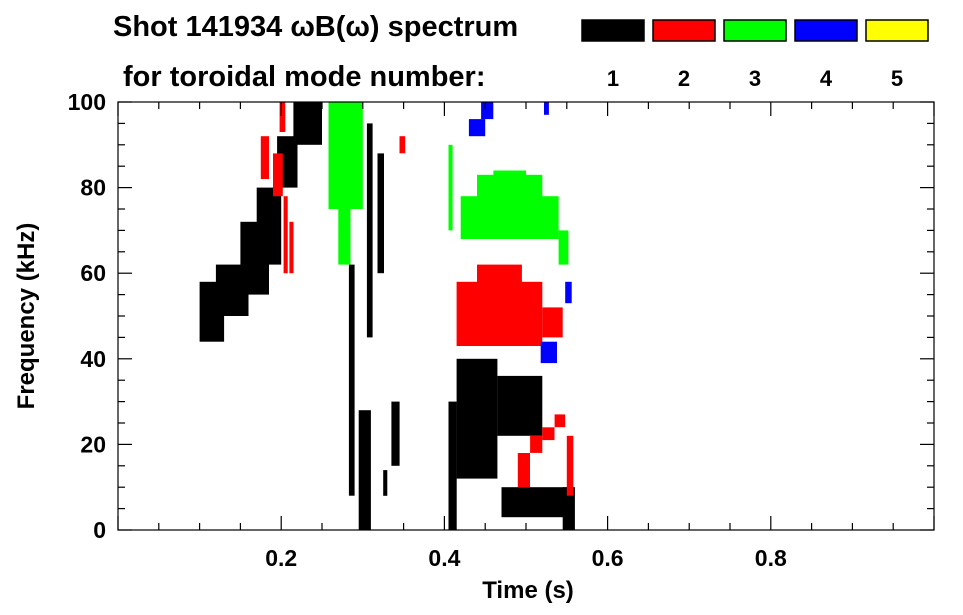 The width and height of the screenshot is (963, 615). Describe the element at coordinates (444, 558) in the screenshot. I see `x-tick-label: 0.4` at that location.